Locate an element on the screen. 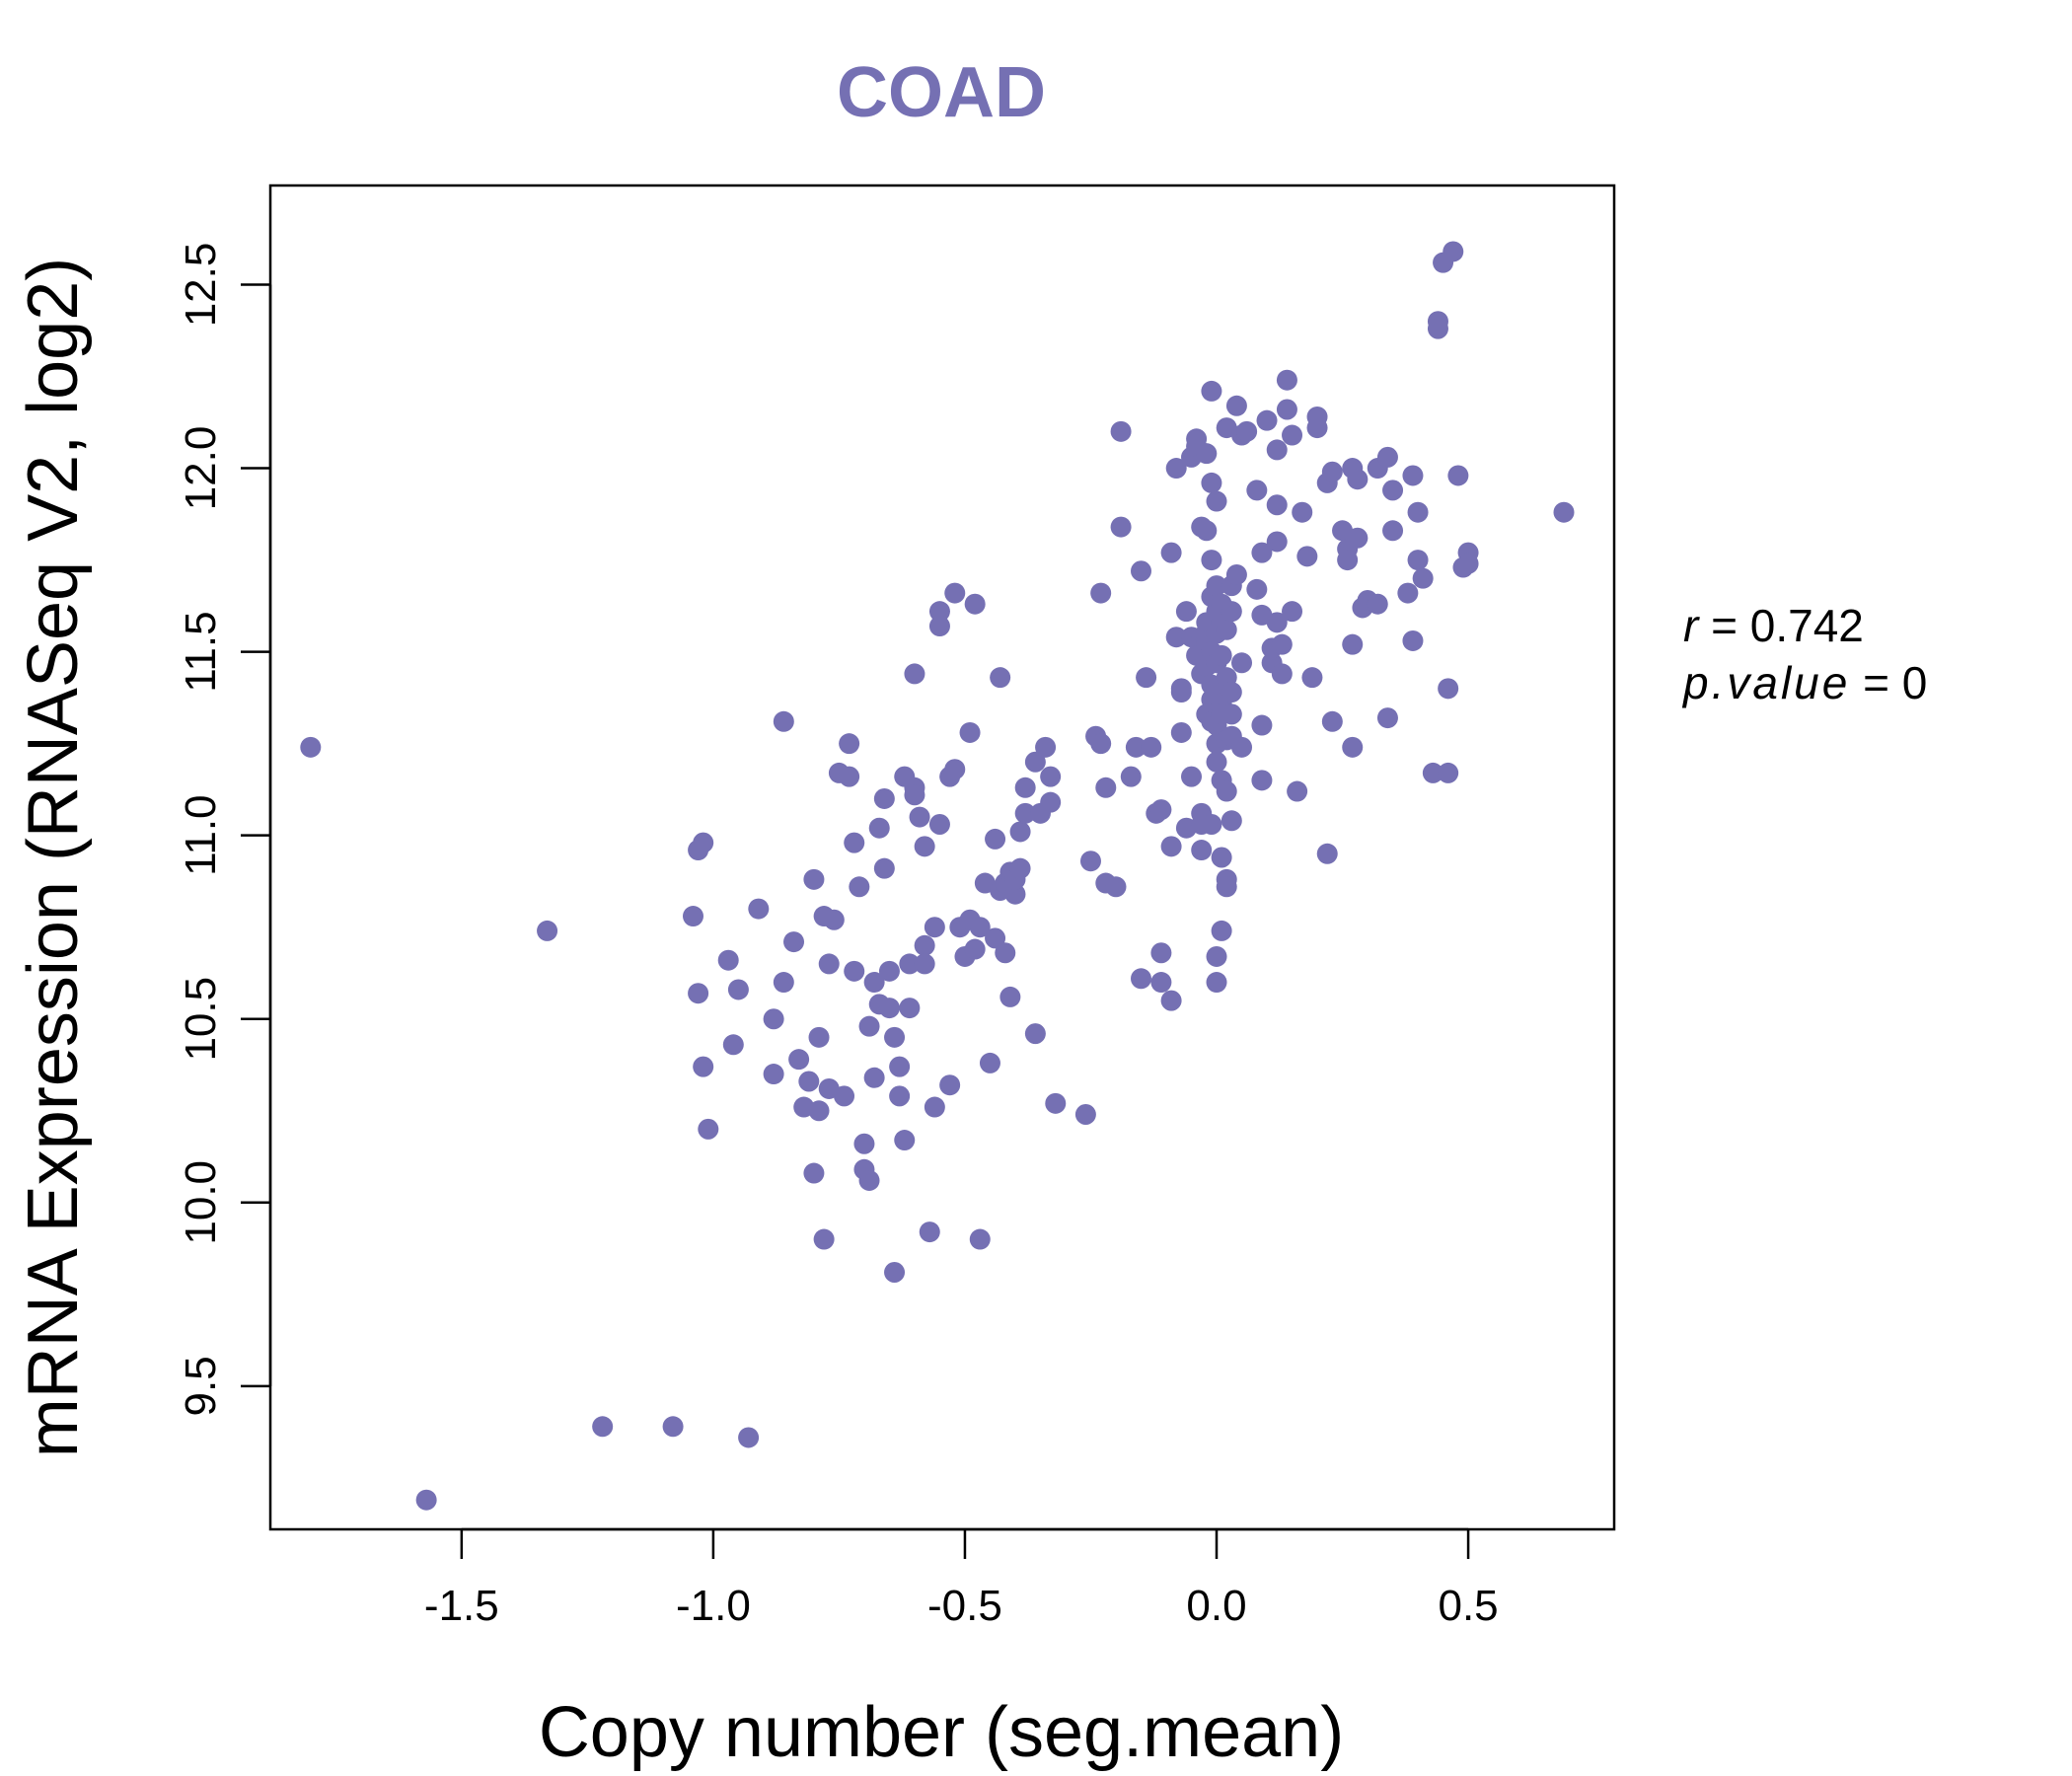  x-axis-label: Copy number (seg.mean) is located at coordinates (942, 1733).